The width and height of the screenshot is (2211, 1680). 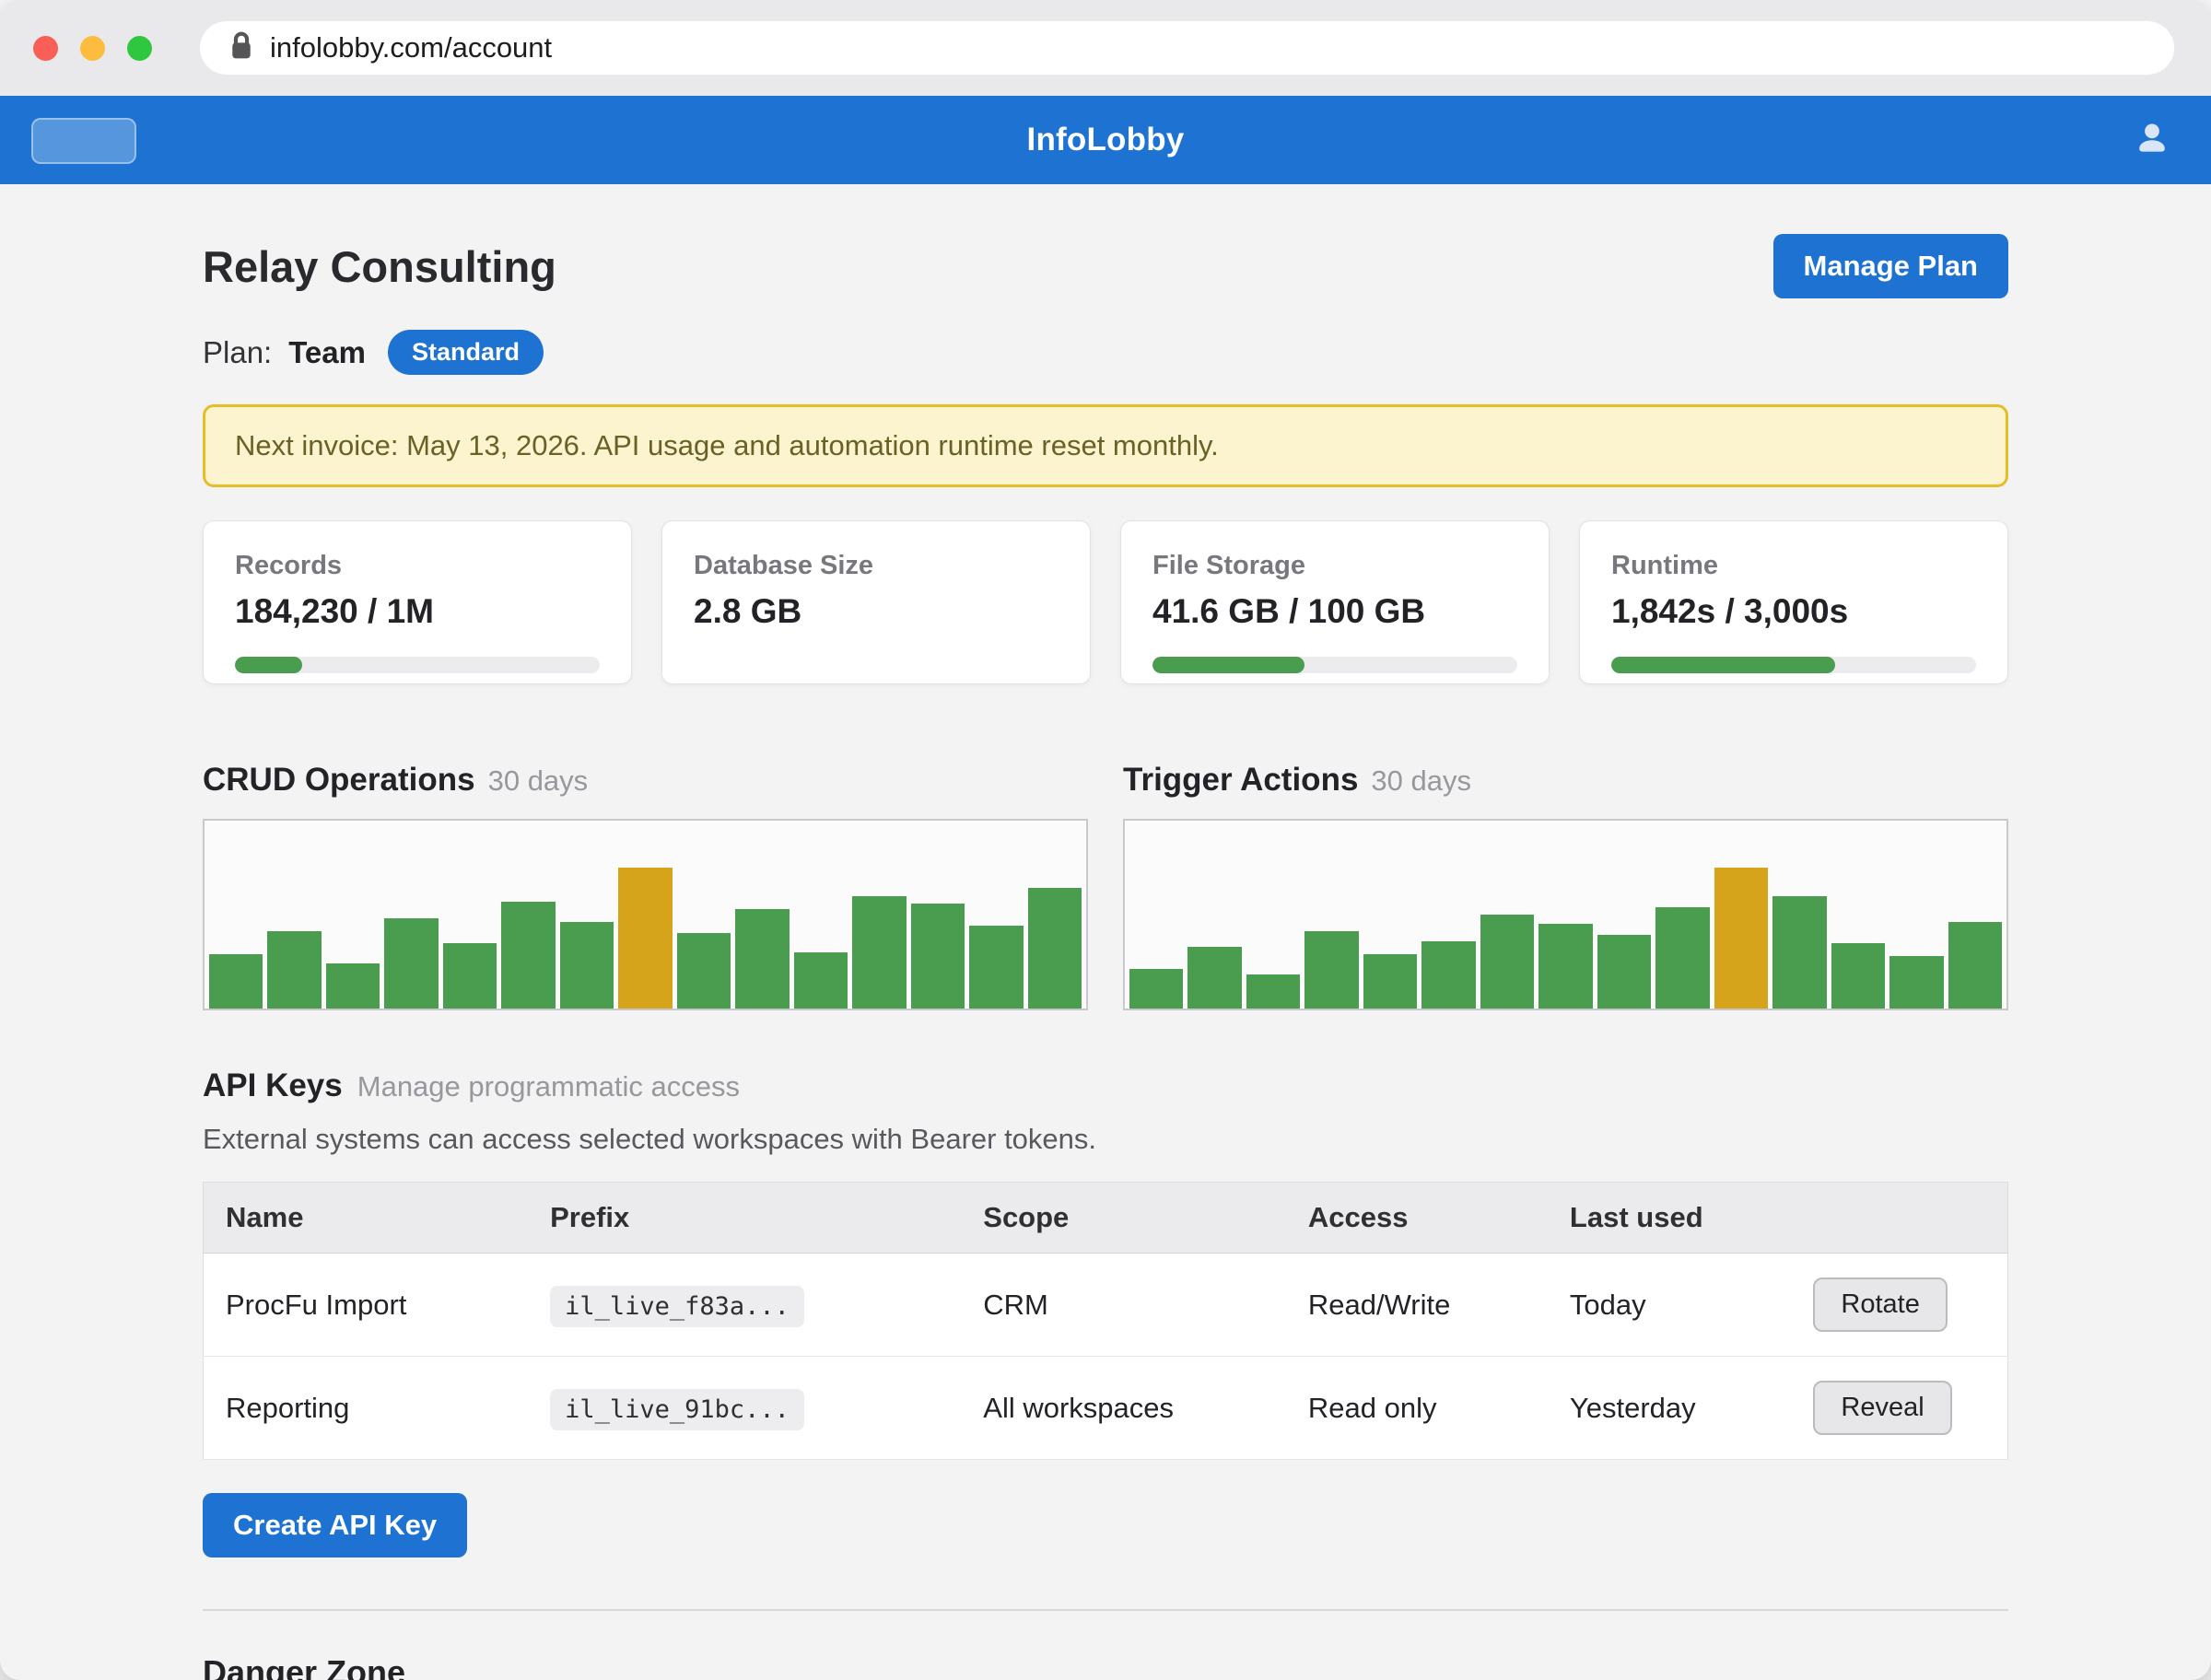 I want to click on crud-operations-section: CRUD Operations 30 days, so click(x=645, y=886).